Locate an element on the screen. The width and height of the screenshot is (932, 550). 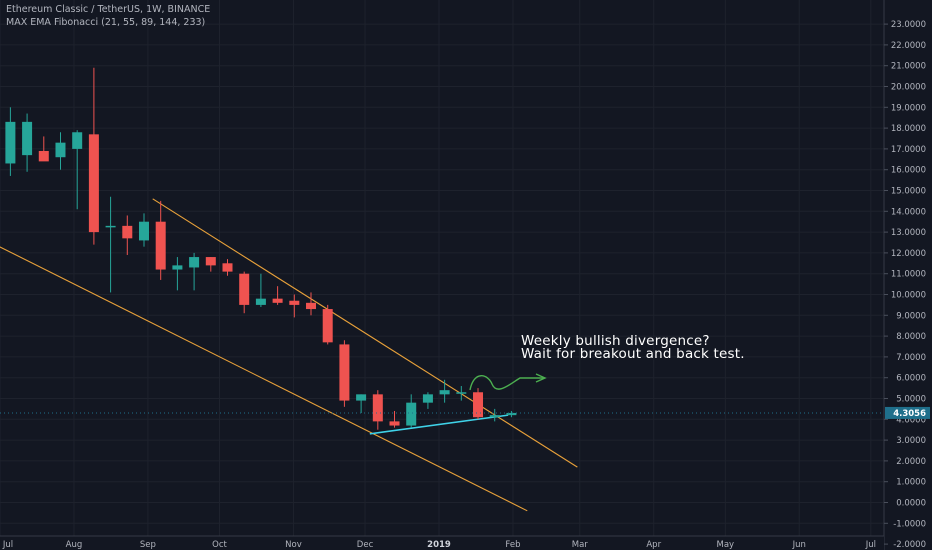
price-tick-label: 17.0000 is located at coordinates (908, 150).